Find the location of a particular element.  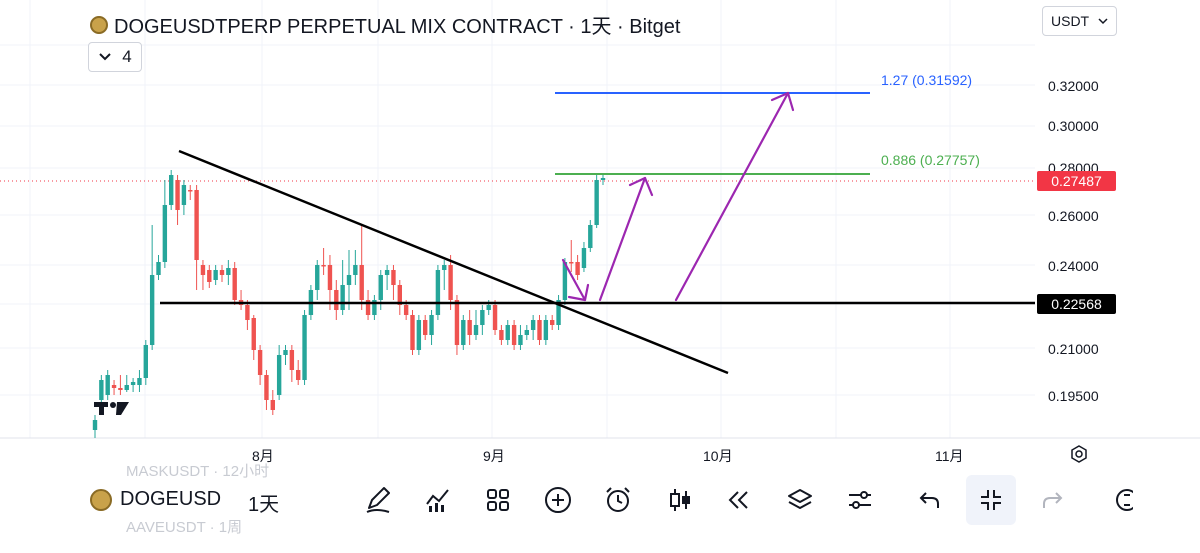

replay-button is located at coordinates (738, 500).